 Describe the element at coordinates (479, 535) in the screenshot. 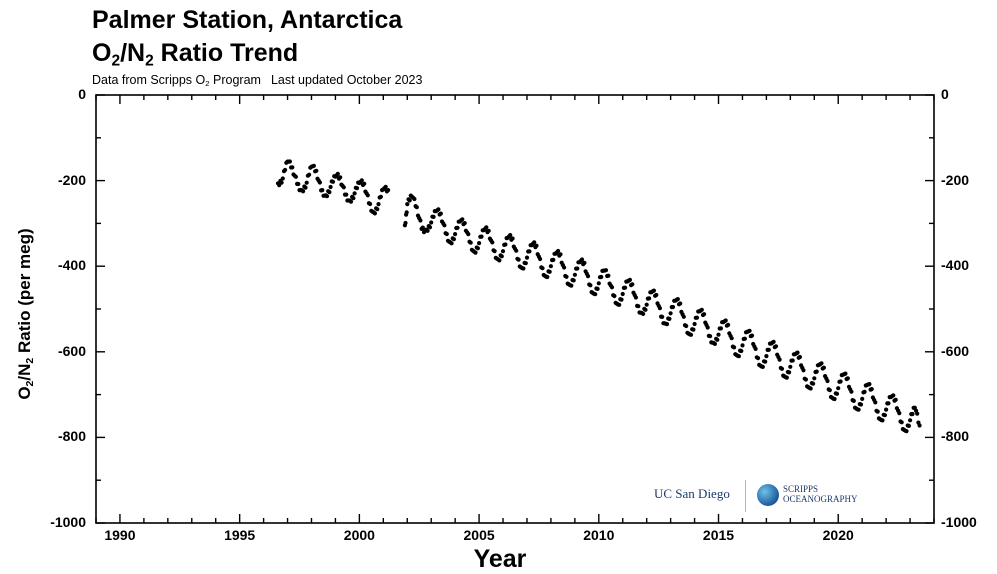

I see `x-tick-label: 2005` at that location.